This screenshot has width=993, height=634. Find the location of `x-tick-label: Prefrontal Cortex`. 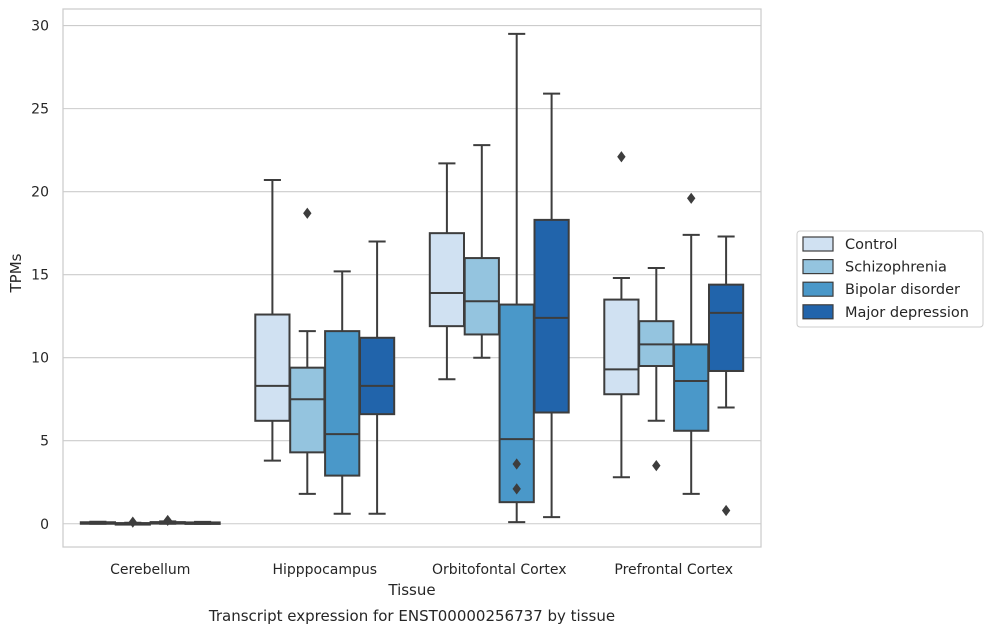

x-tick-label: Prefrontal Cortex is located at coordinates (673, 570).